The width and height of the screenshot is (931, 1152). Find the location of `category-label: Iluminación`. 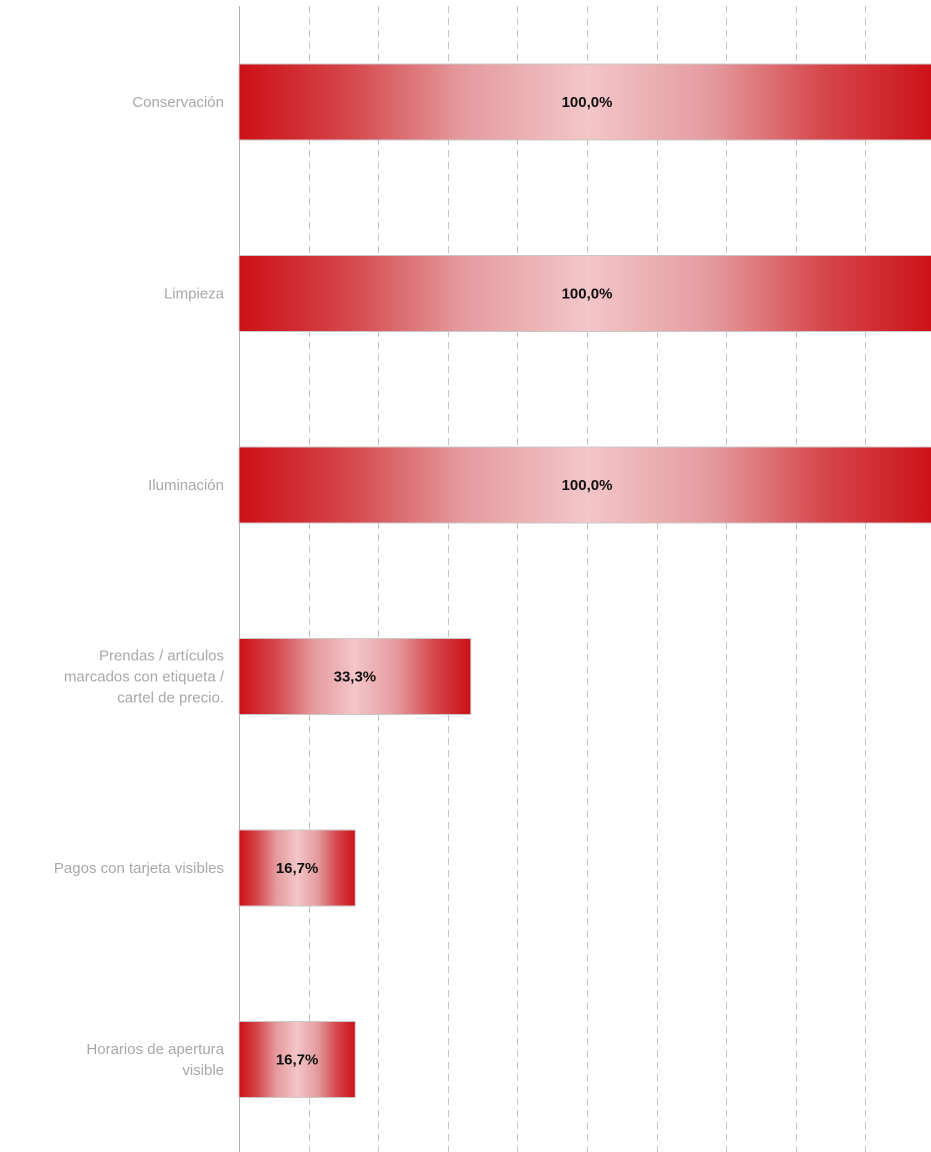

category-label: Iluminación is located at coordinates (186, 485).